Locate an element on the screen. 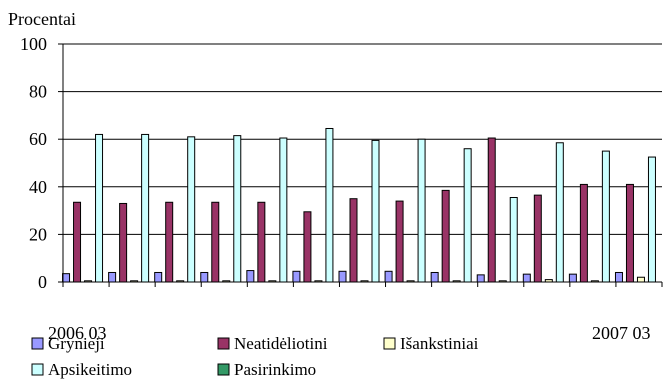  y-tick-label: 80 is located at coordinates (38, 92).